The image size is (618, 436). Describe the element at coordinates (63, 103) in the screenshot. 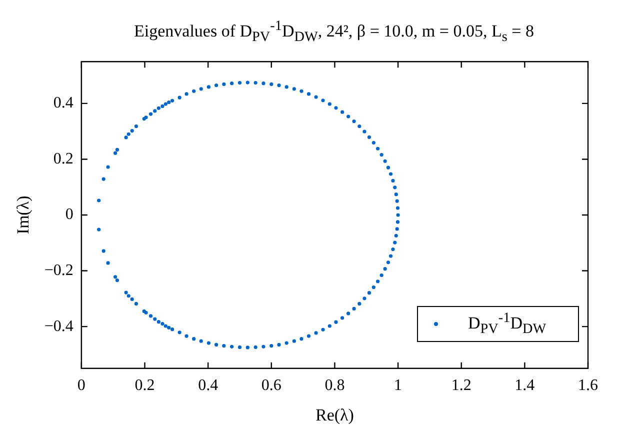

I see `y-tick-label: 0.4` at that location.